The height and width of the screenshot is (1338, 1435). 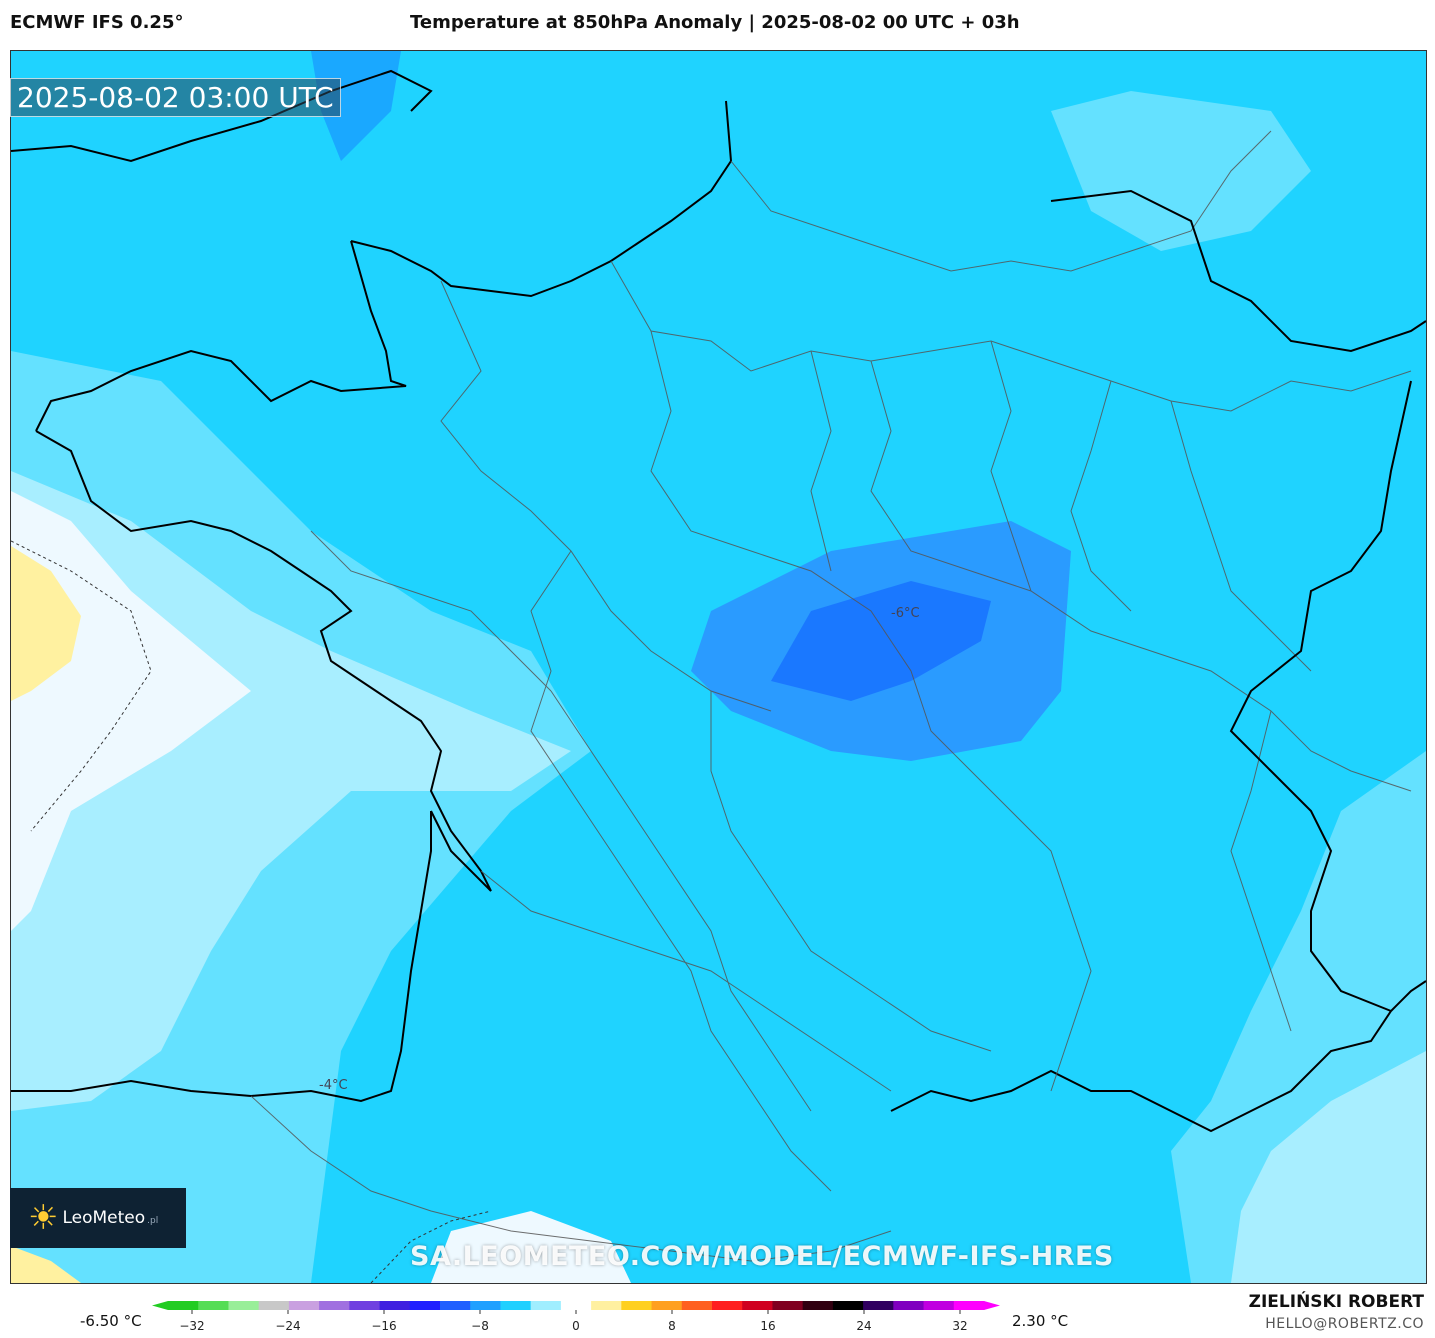 What do you see at coordinates (576, 1326) in the screenshot?
I see `colorbar-tick-label: 0` at bounding box center [576, 1326].